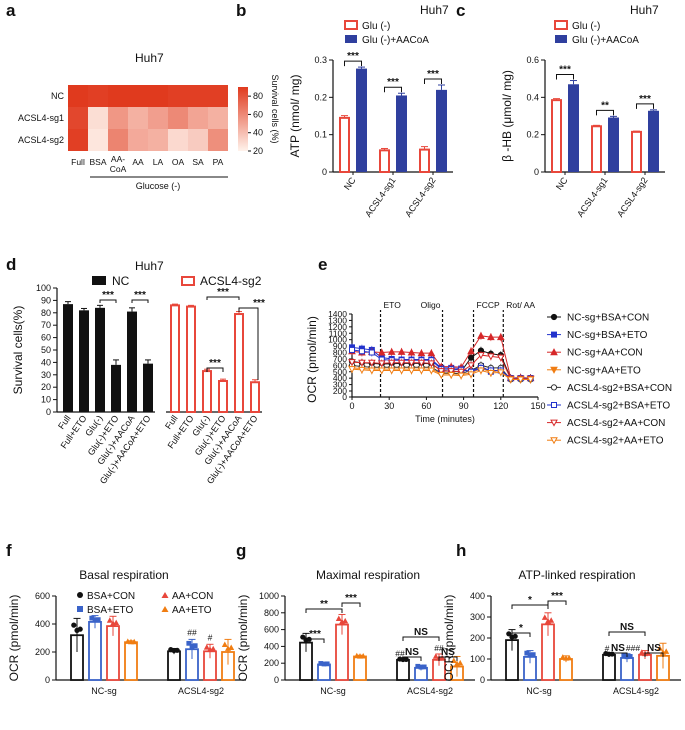 Image resolution: width=685 pixels, height=730 pixels. I want to click on y-tick-label: 400, so click(477, 596).